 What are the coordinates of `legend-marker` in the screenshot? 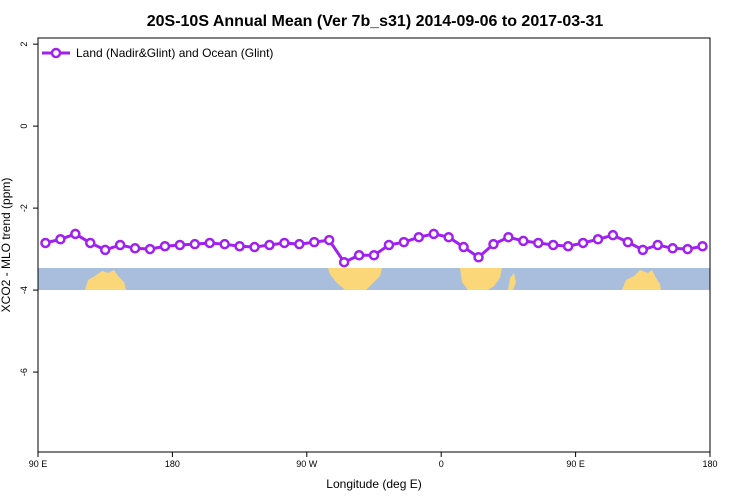 It's located at (56, 53).